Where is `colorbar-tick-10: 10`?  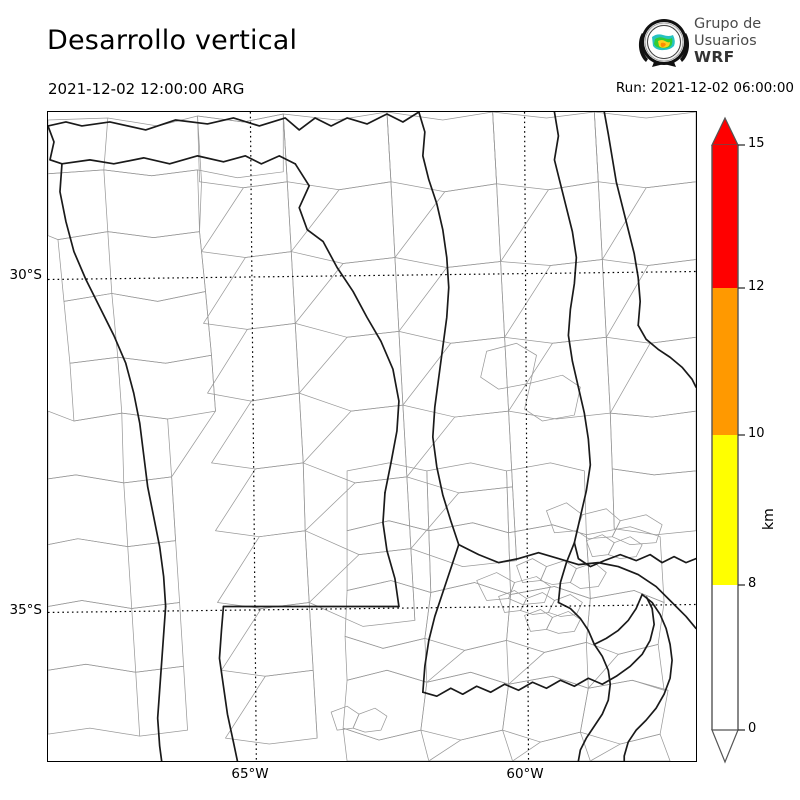
colorbar-tick-10: 10 is located at coordinates (756, 433).